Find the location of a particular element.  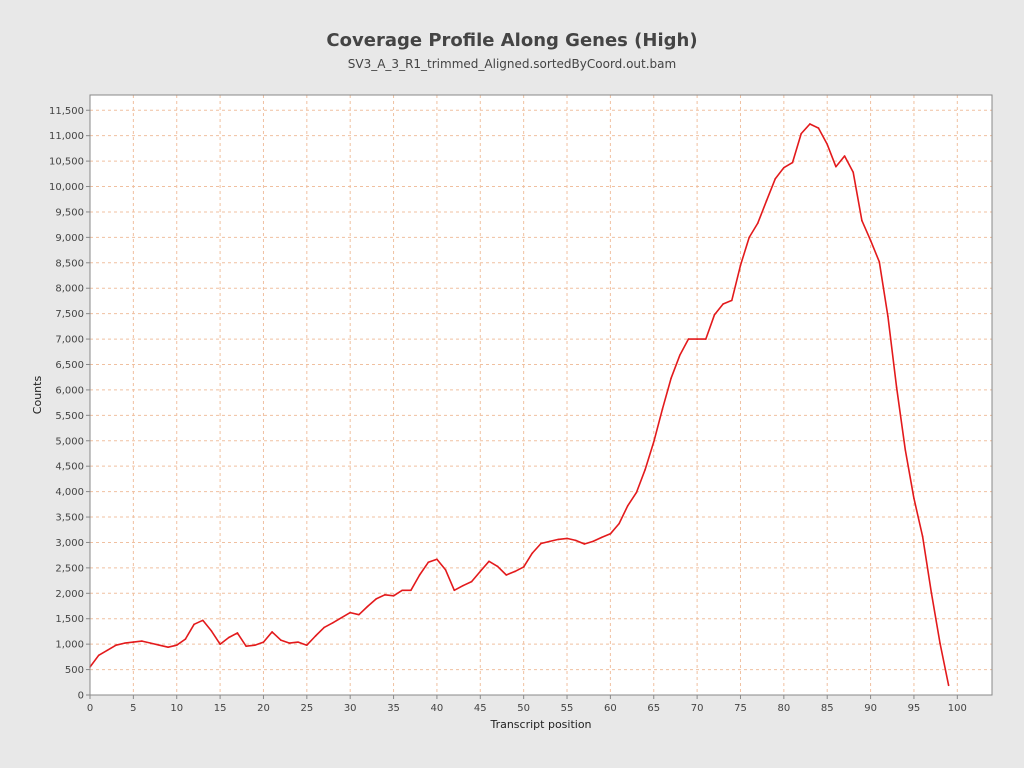

y-tick-label: 11,500 is located at coordinates (66, 111).